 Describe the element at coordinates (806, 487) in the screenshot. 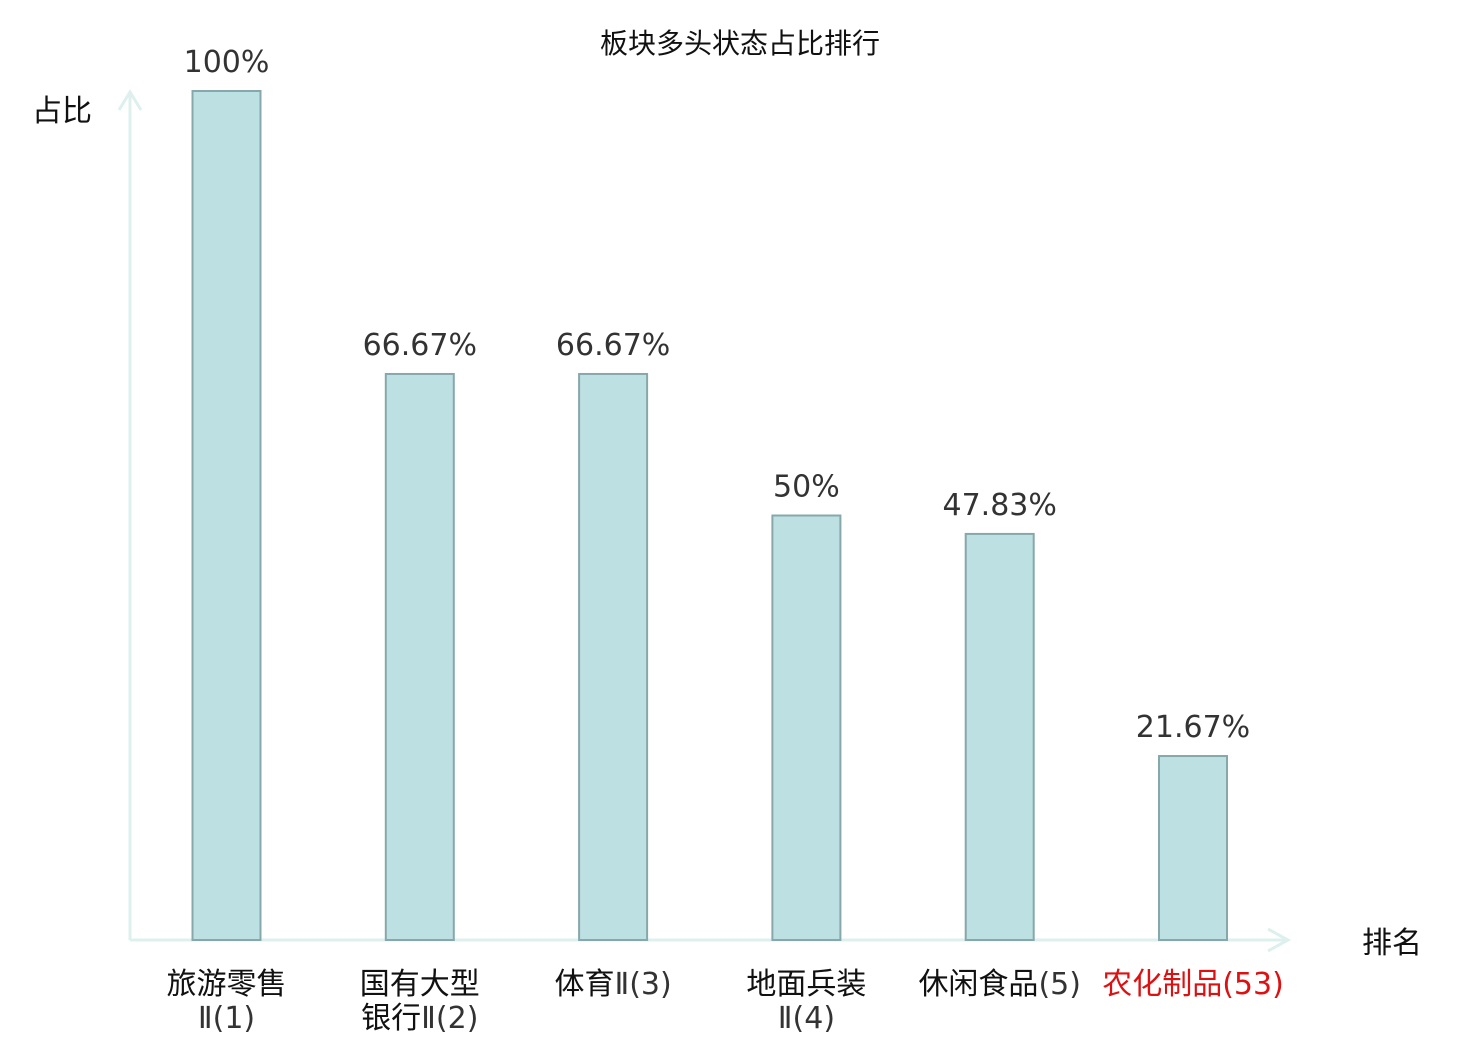

I see `bar-value-label: 50%` at that location.